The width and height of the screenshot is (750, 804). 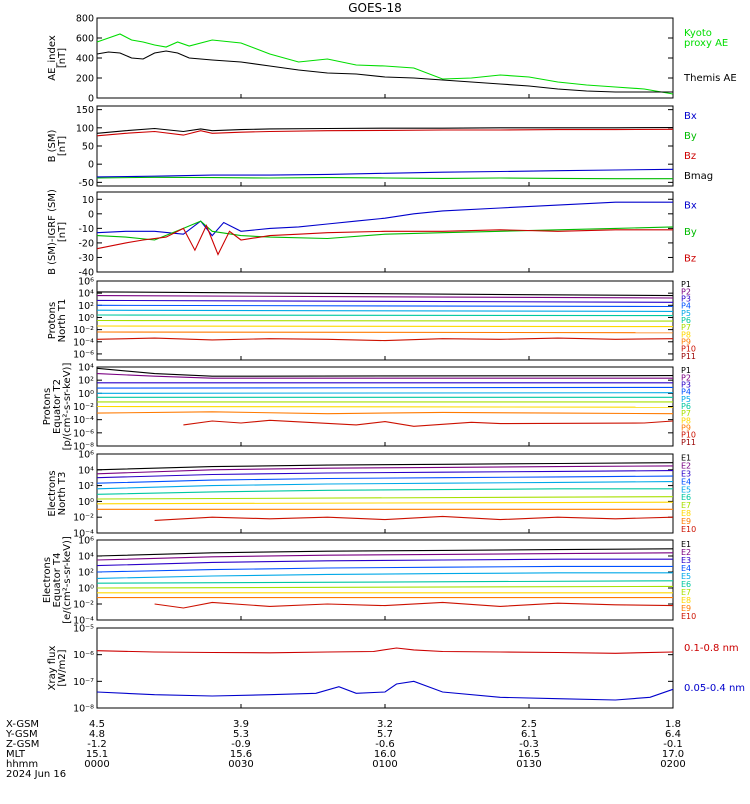 I want to click on series-line-e6, so click(x=384, y=491).